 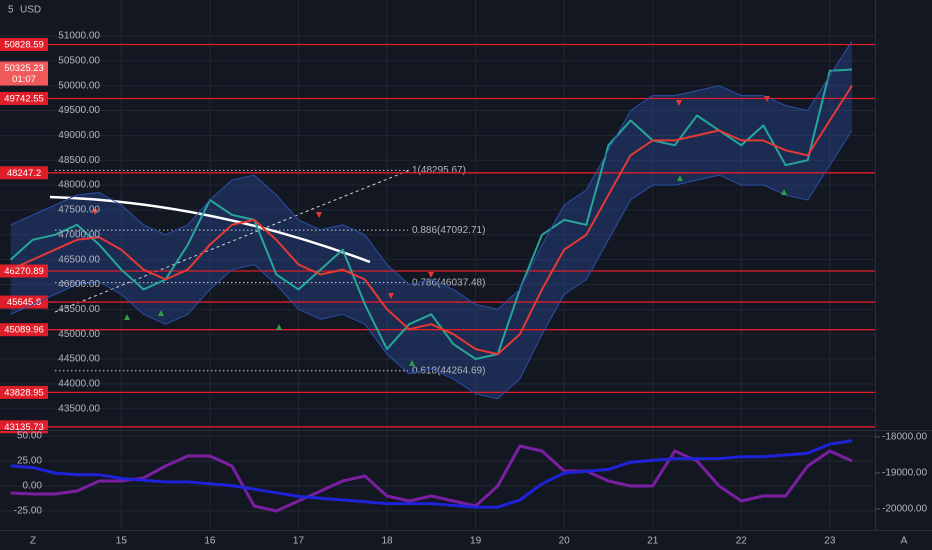 What do you see at coordinates (33, 486) in the screenshot?
I see `y-tick-label: 0.00` at bounding box center [33, 486].